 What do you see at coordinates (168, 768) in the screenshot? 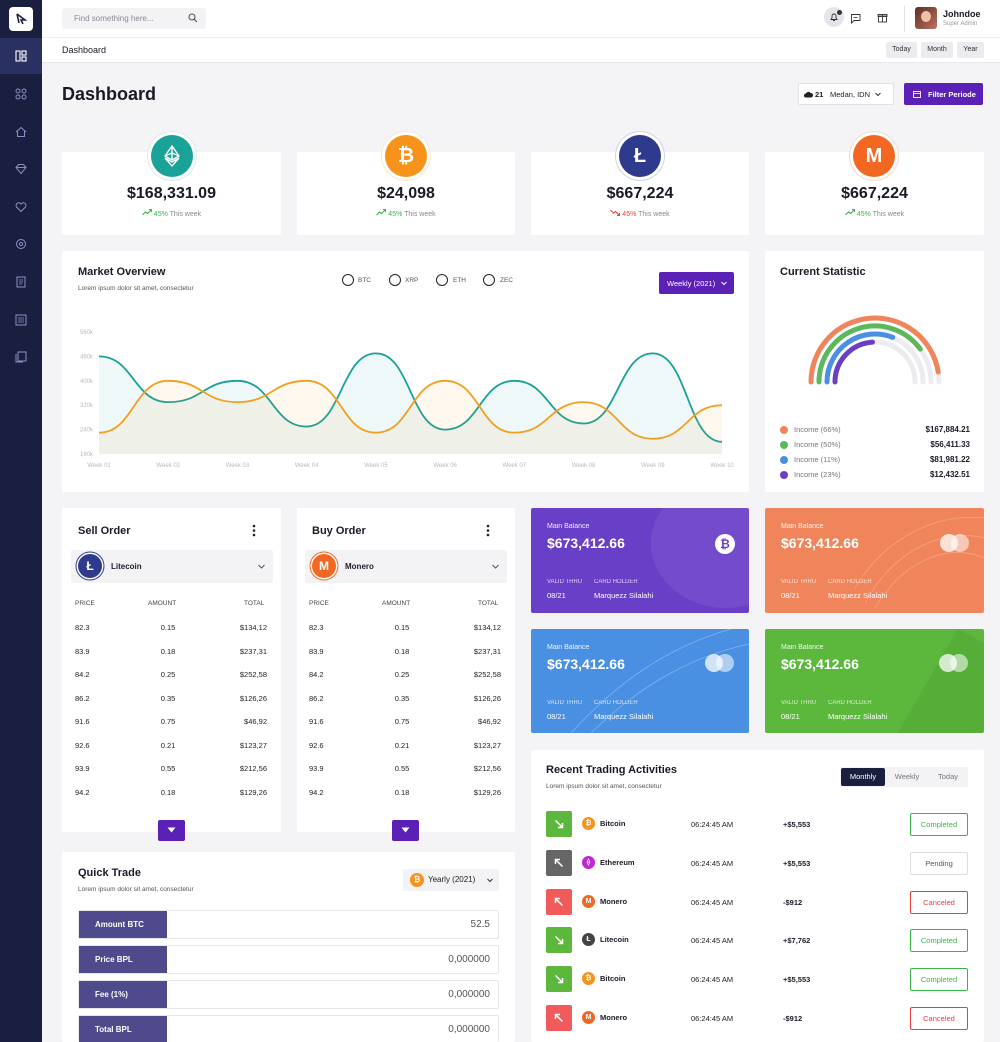
I see `amount-cell: 0.55` at bounding box center [168, 768].